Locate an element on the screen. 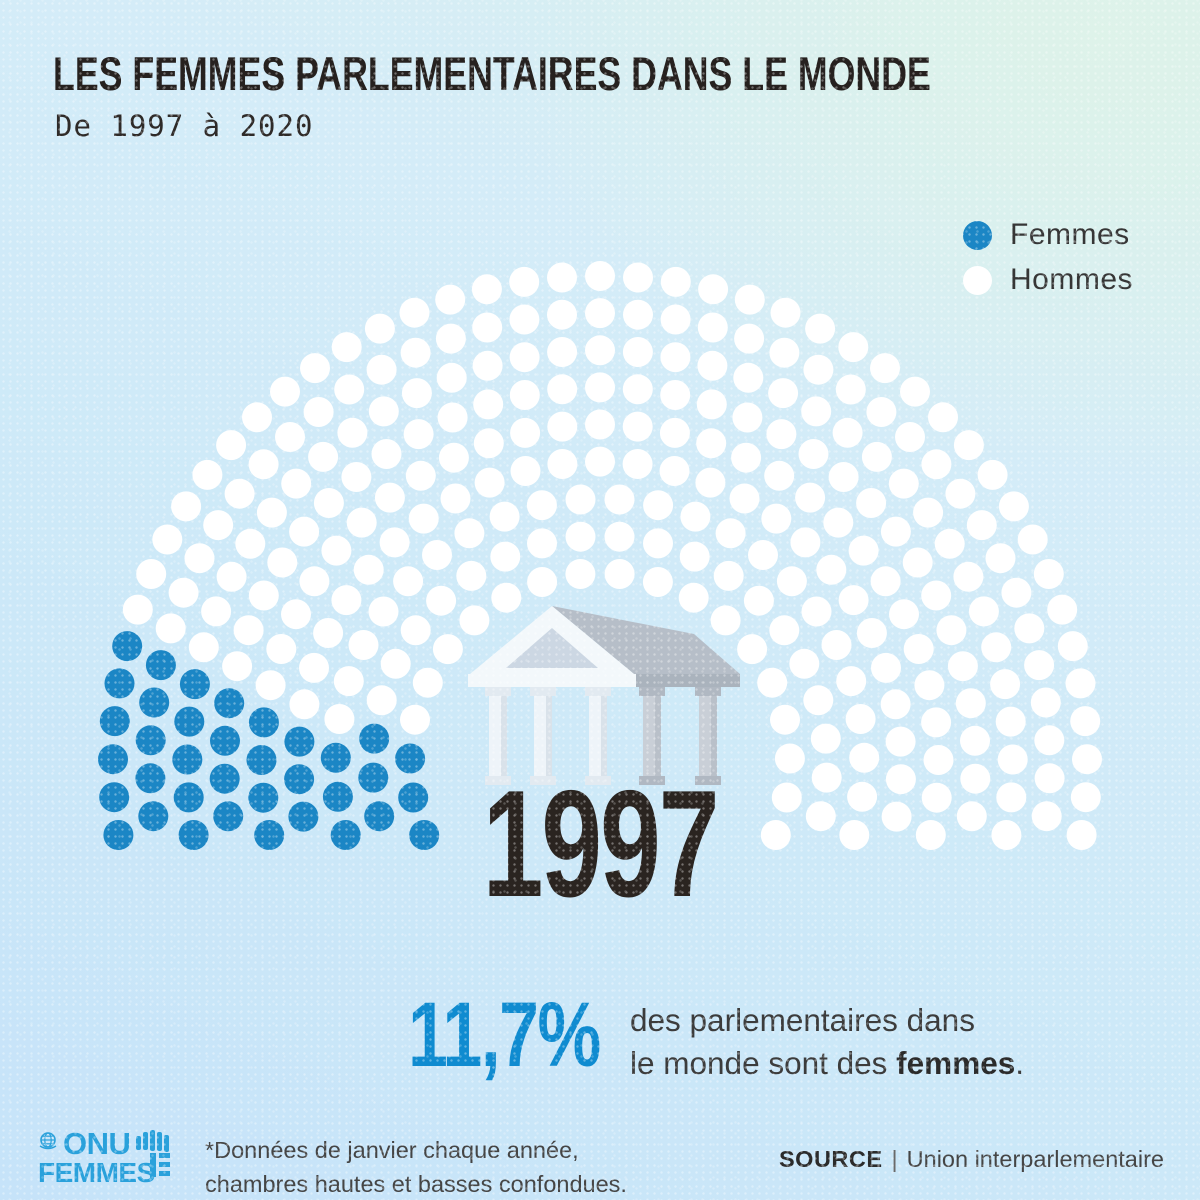 This screenshot has width=1200, height=1200. legend: Femmes Hommes is located at coordinates (1048, 263).